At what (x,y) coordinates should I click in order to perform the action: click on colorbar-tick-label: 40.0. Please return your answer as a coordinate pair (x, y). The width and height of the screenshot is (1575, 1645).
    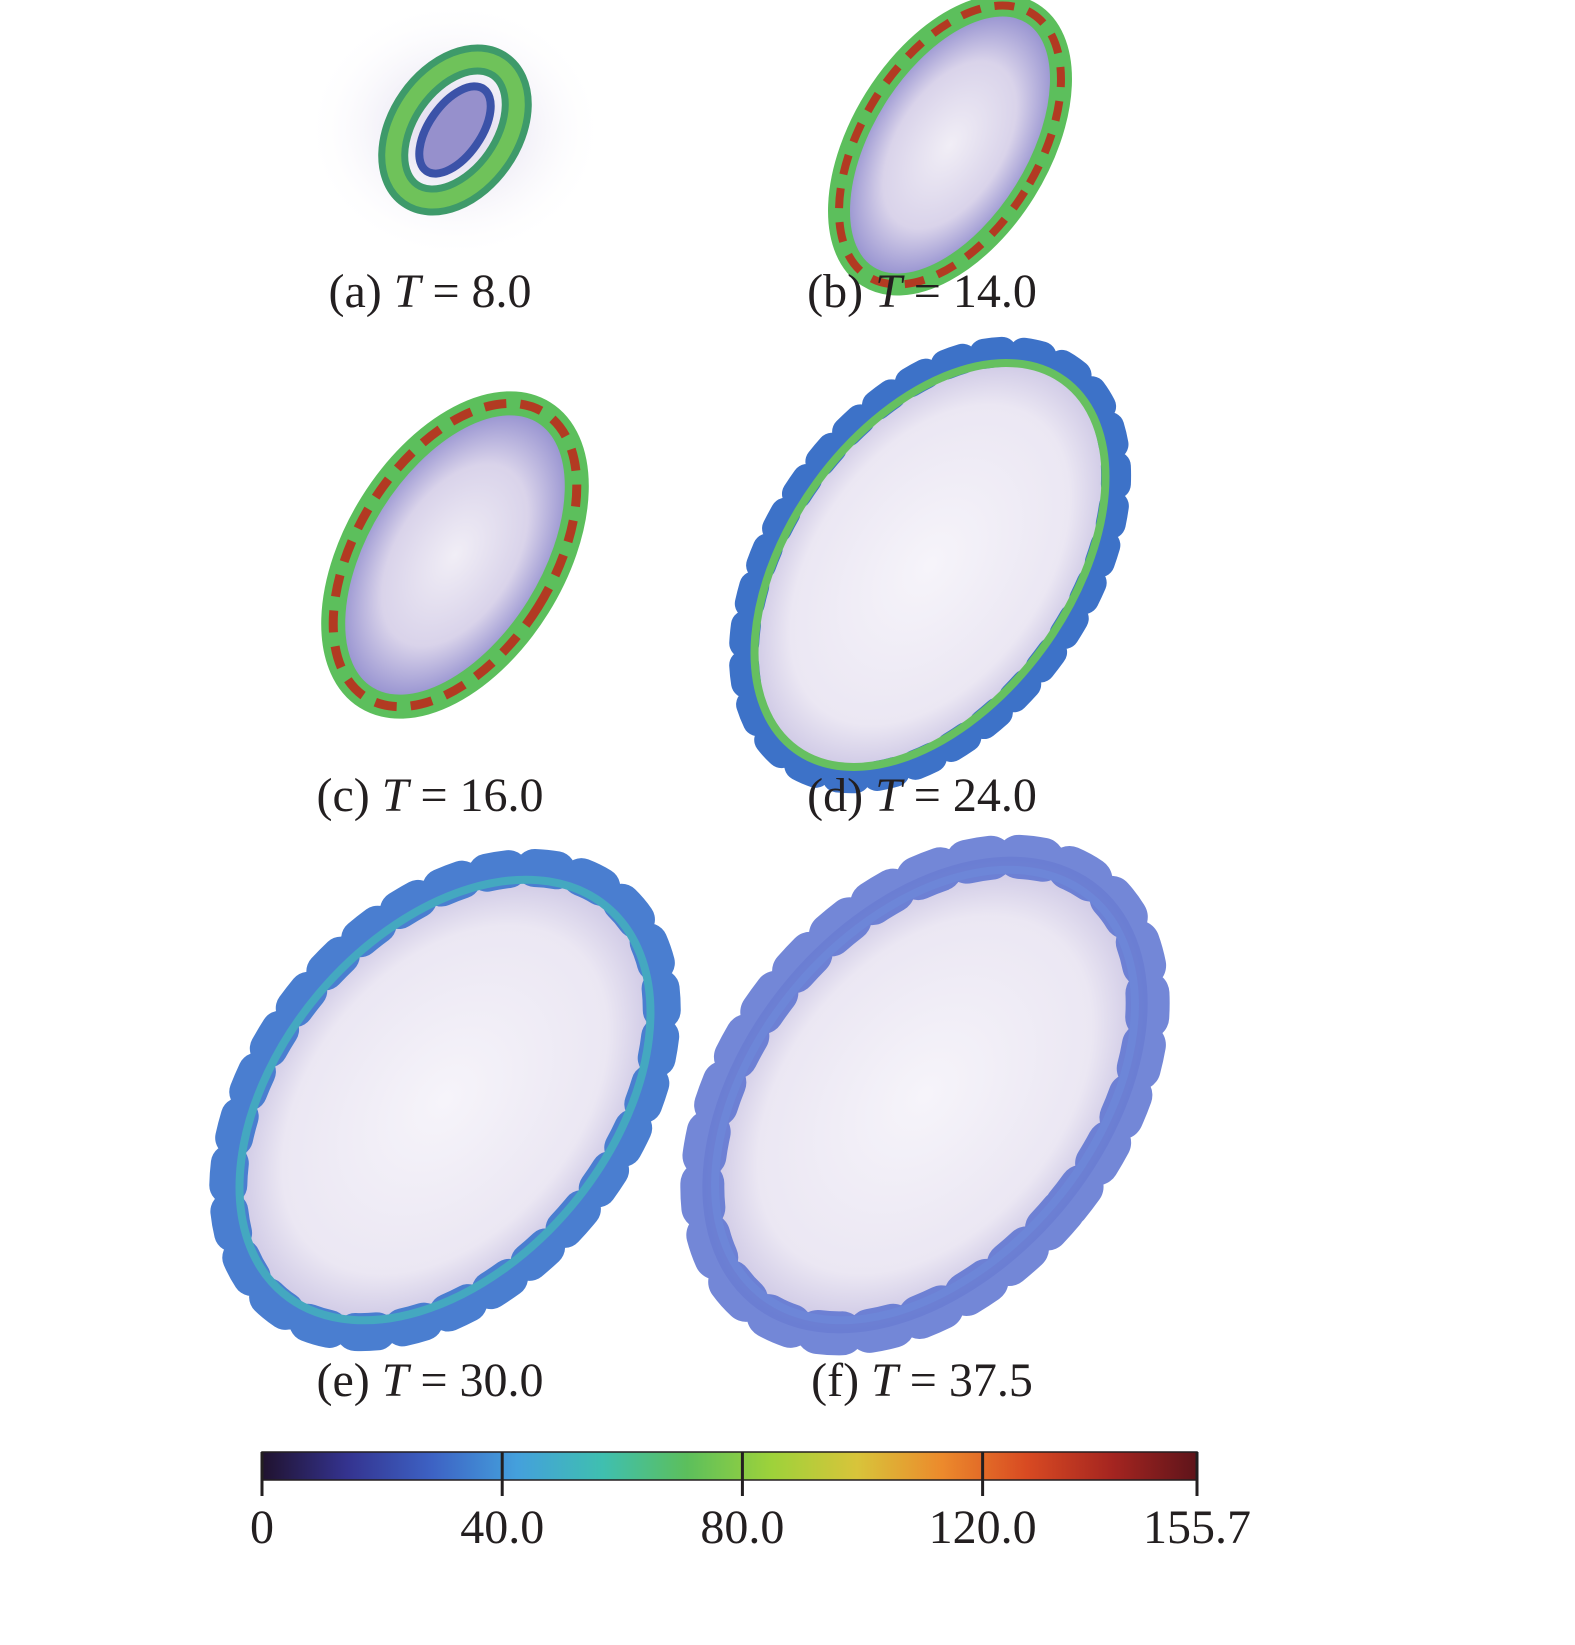
    Looking at the image, I should click on (502, 1527).